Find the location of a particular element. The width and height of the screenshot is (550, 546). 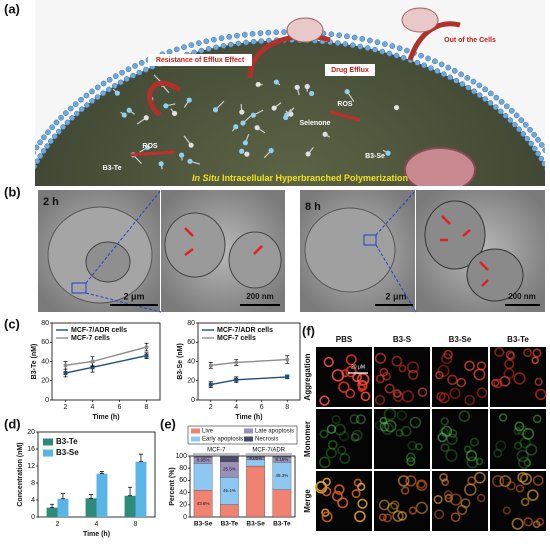

annotation: ROS is located at coordinates (345, 104).